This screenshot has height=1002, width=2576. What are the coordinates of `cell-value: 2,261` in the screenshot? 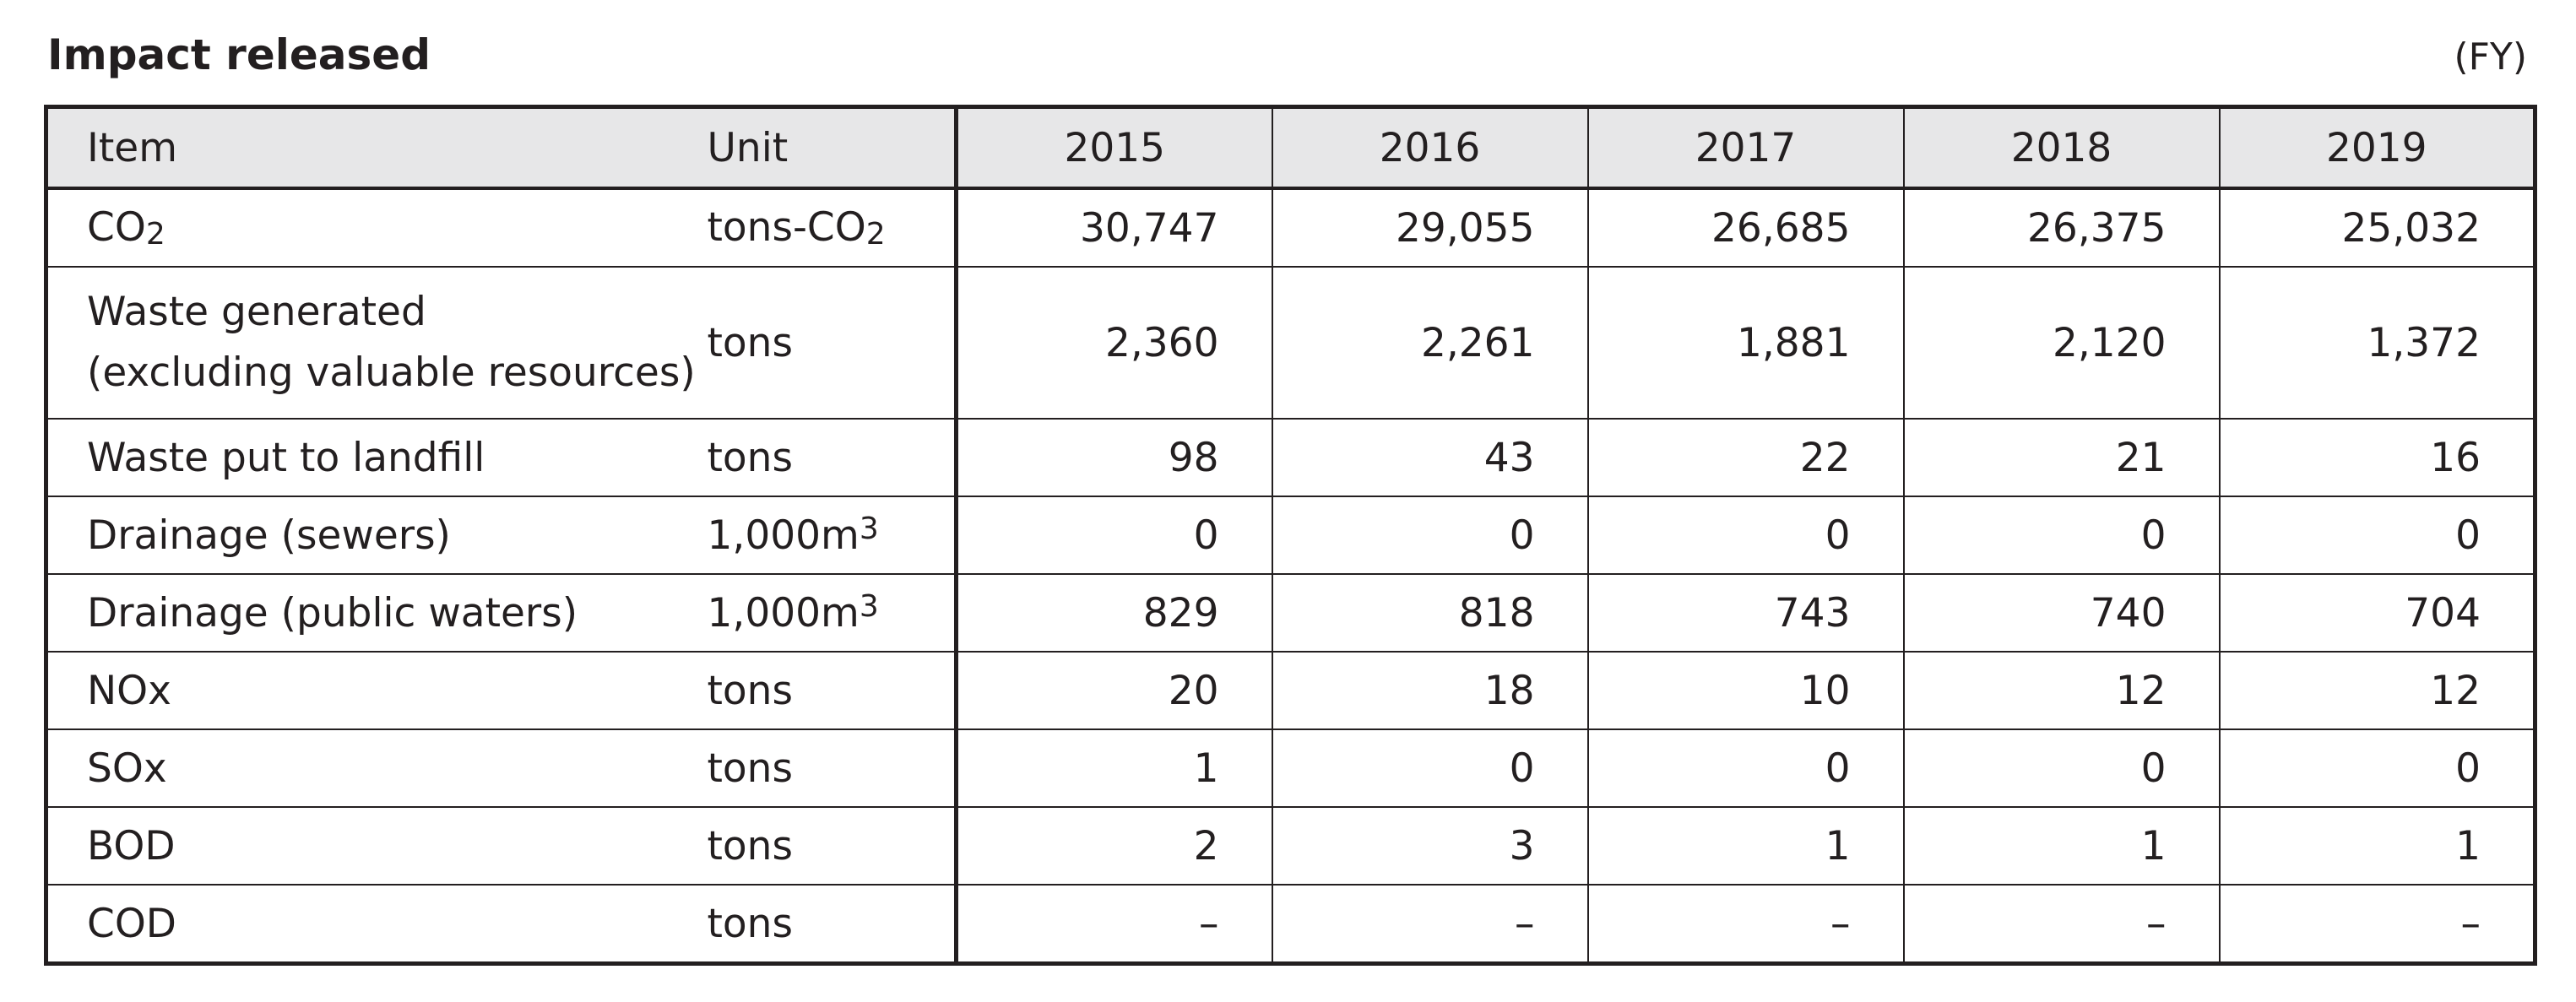 It's located at (1429, 343).